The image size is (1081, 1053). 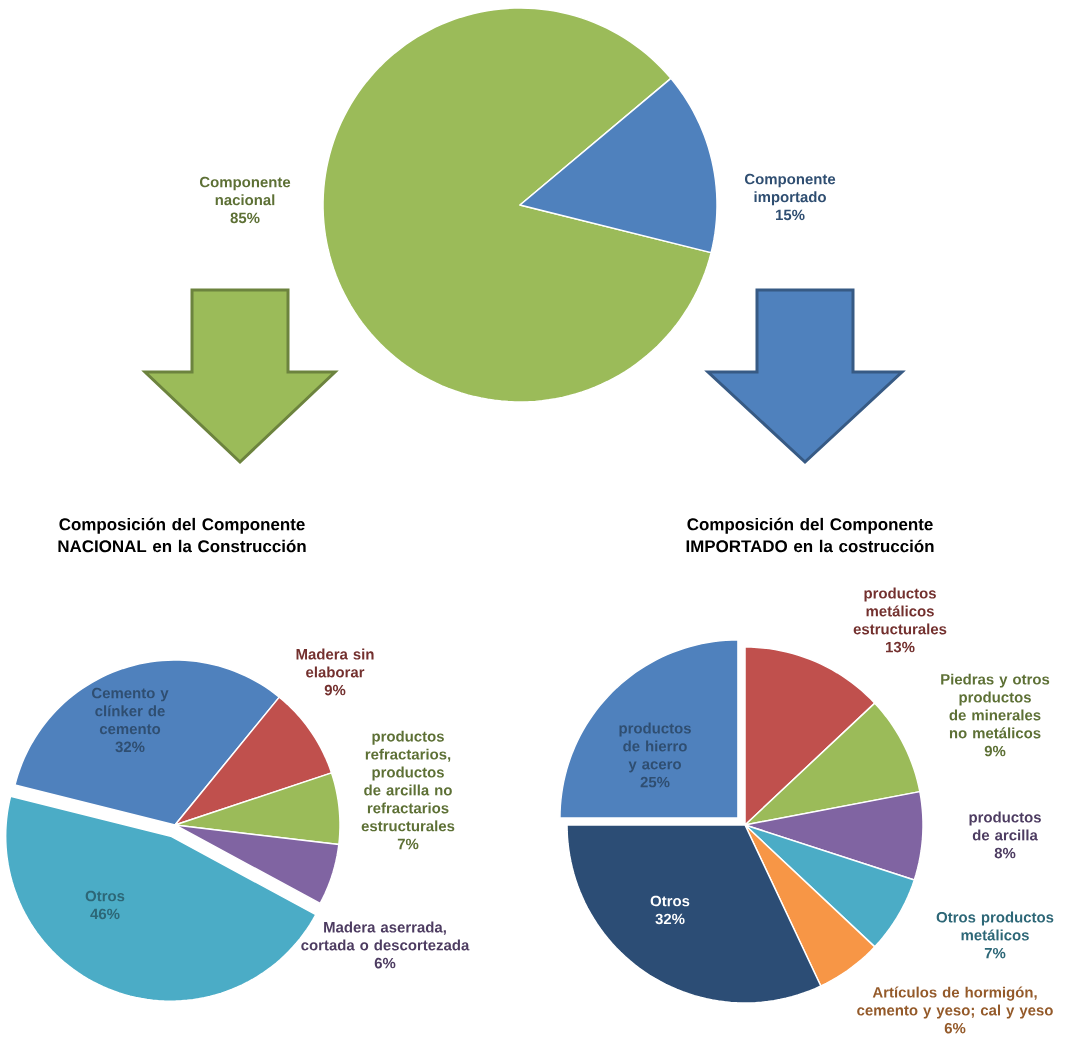 What do you see at coordinates (655, 747) in the screenshot?
I see `slice-label: productos de hierro y acero` at bounding box center [655, 747].